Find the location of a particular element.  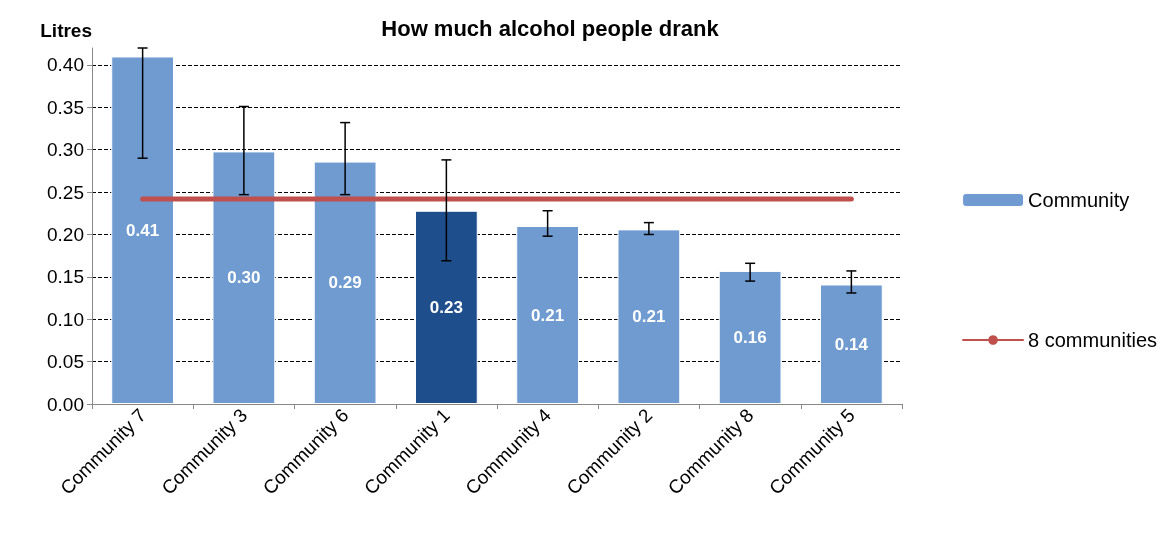

data-label: 0.41 is located at coordinates (143, 230).